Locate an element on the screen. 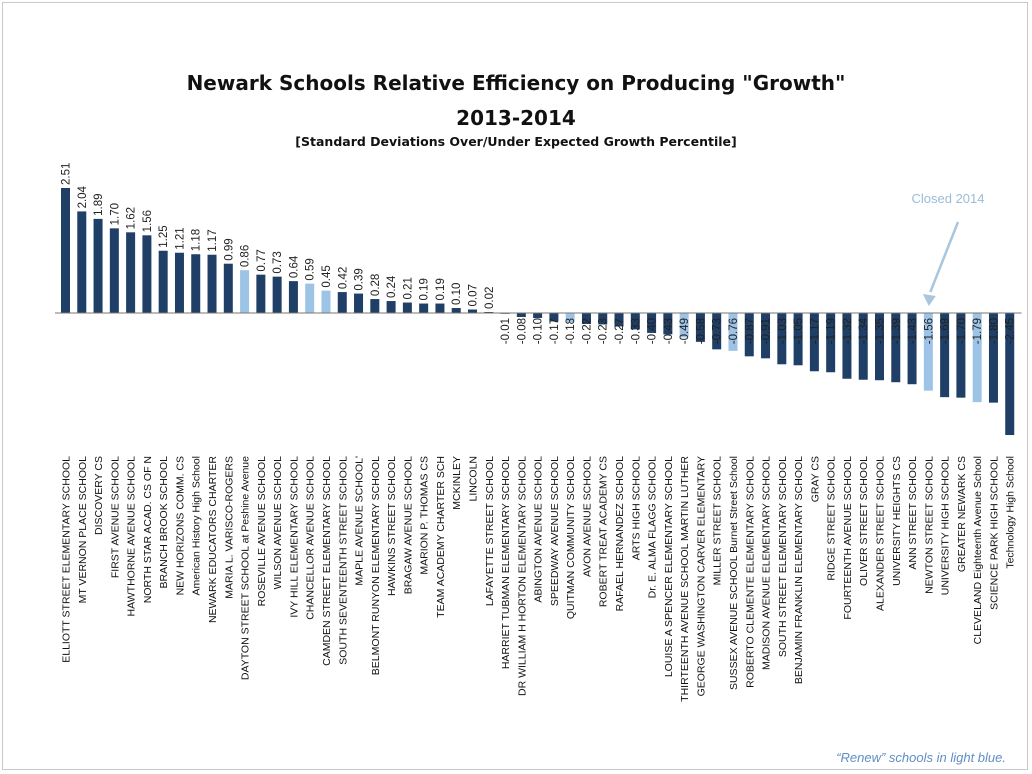 This screenshot has width=1032, height=774. value-label-13: 0.73 is located at coordinates (278, 262).